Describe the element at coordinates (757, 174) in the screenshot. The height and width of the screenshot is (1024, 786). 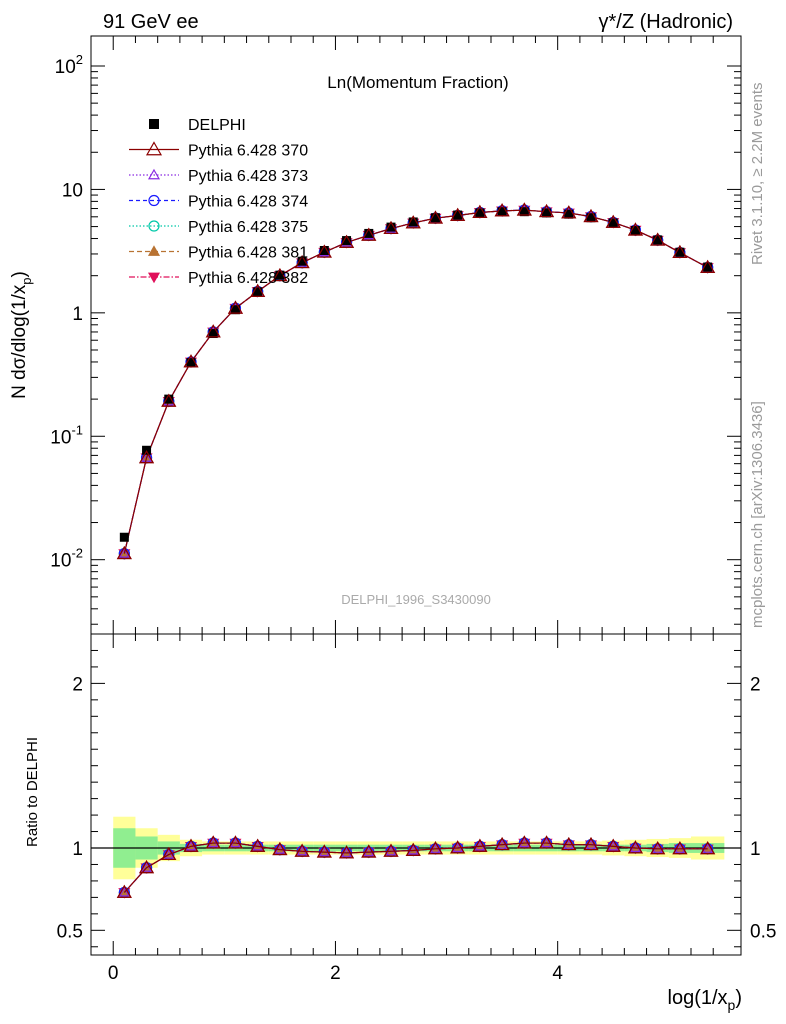
I see `side-text-top: Rivet 3.1.10, ≥ 2.2M events` at that location.